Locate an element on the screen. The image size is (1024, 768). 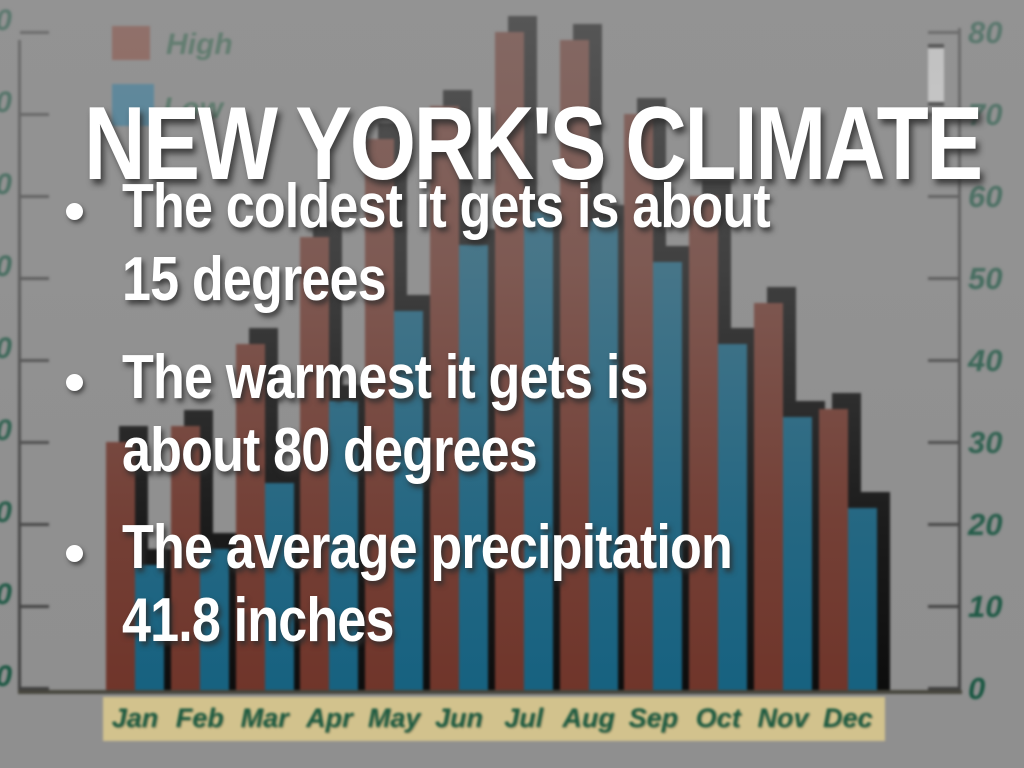
bullet-line: The coldest it gets is about is located at coordinates (446, 206).